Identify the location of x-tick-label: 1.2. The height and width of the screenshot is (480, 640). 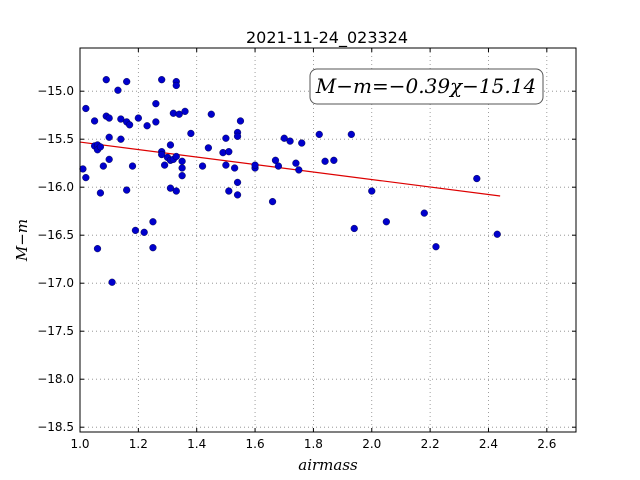
(138, 444).